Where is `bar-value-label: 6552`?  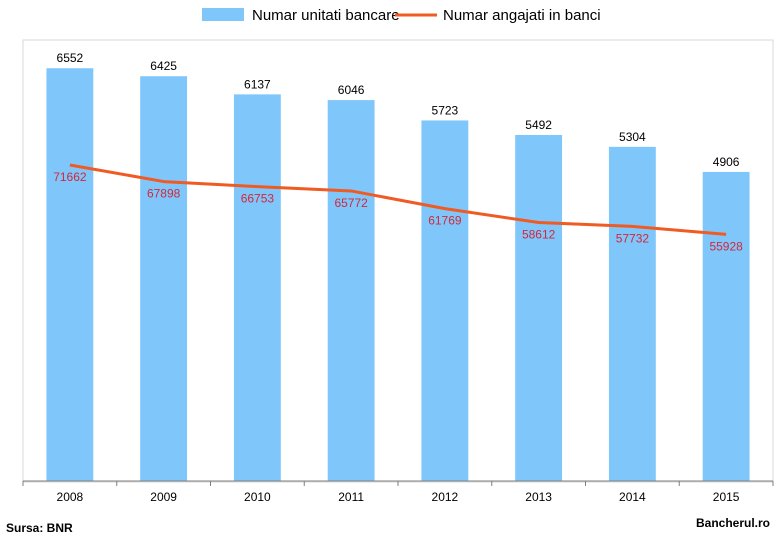
bar-value-label: 6552 is located at coordinates (70, 58).